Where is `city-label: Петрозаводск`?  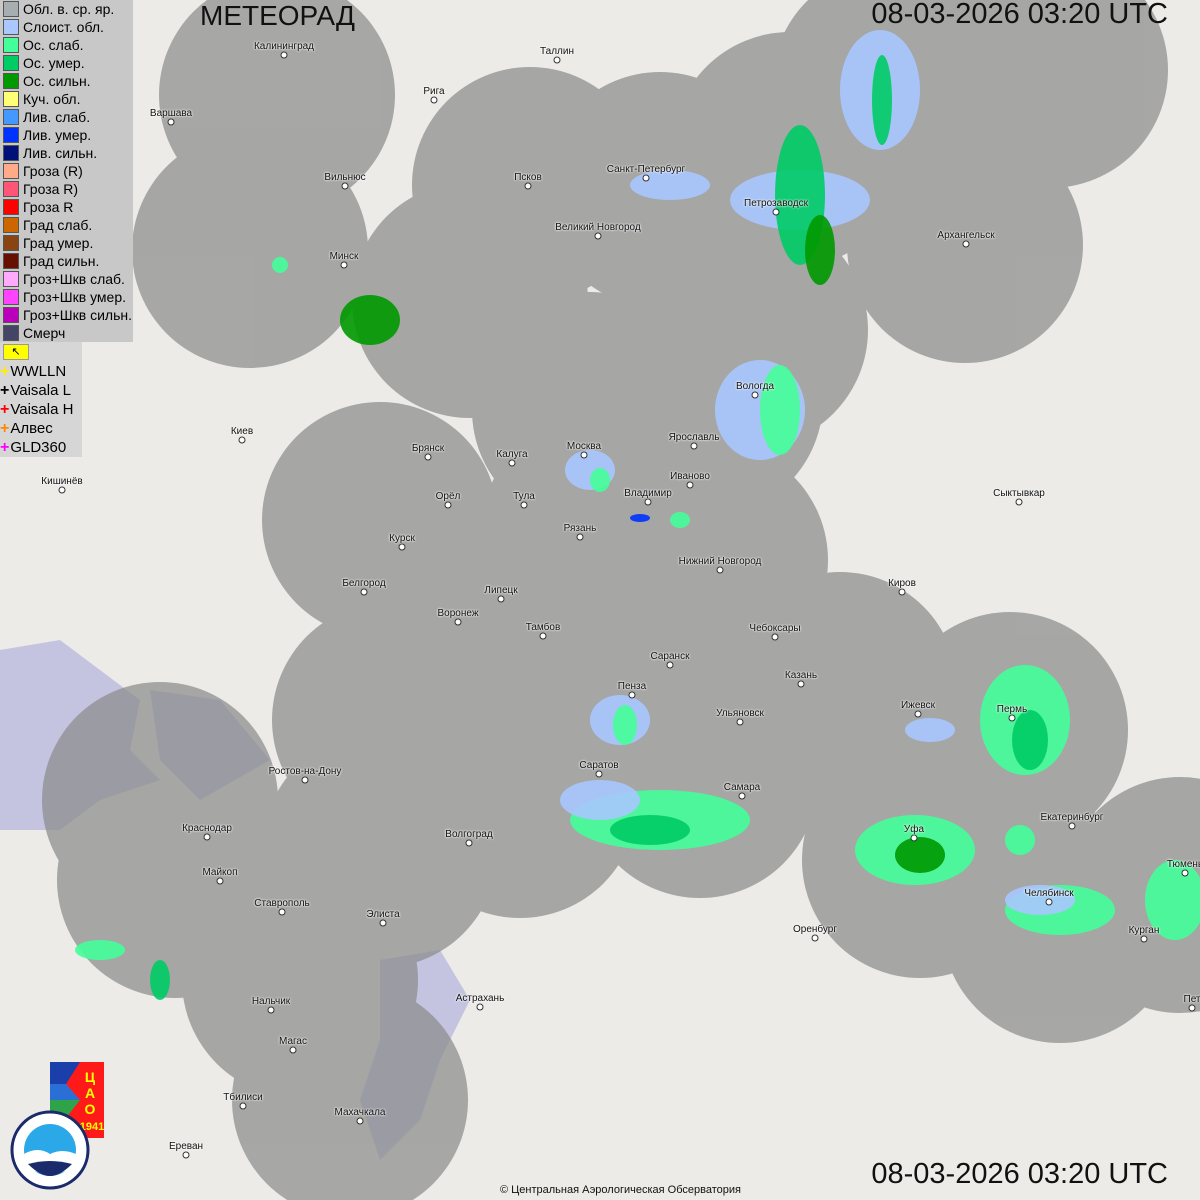 city-label: Петрозаводск is located at coordinates (776, 203).